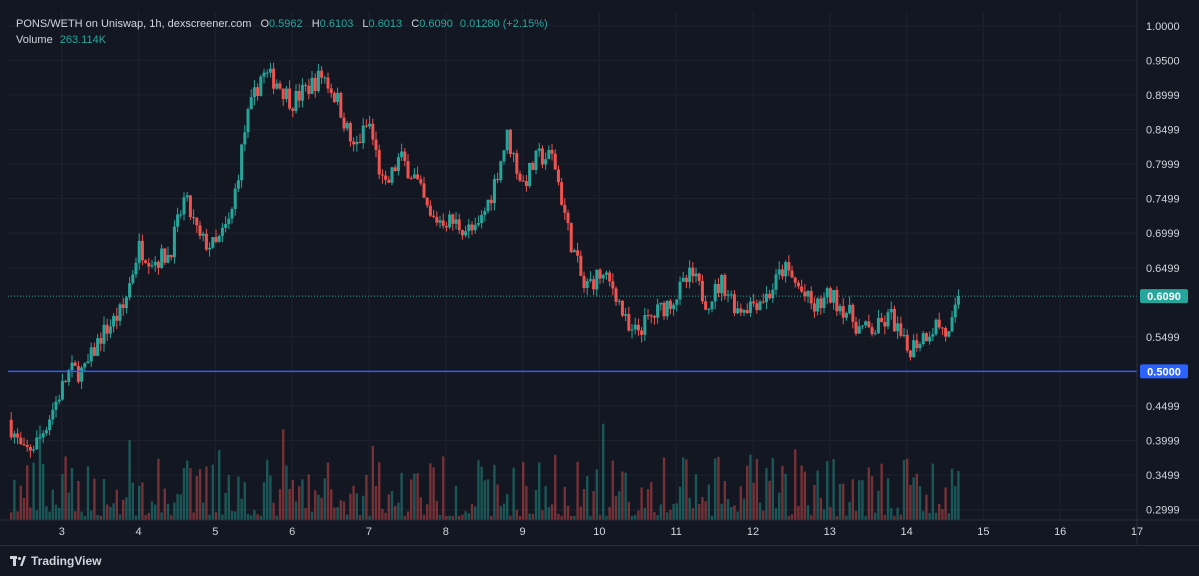 The width and height of the screenshot is (1199, 576). I want to click on tradingview-logo: TradingView, so click(55, 561).